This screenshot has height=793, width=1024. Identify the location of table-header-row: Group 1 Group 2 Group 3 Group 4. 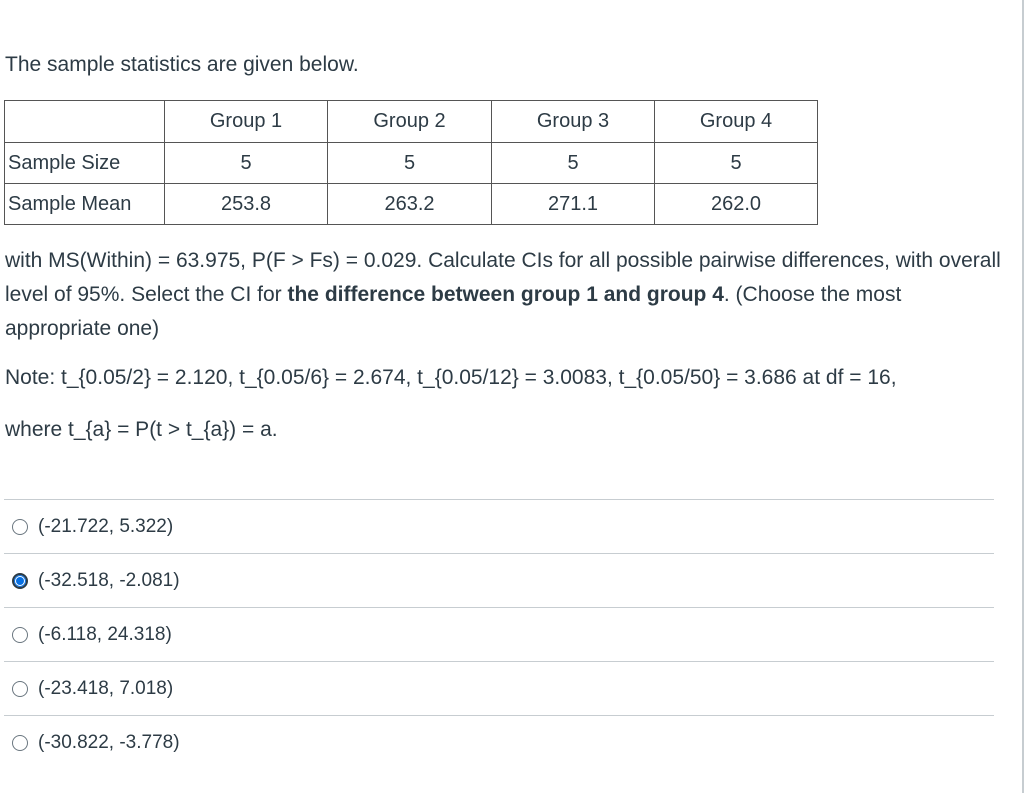
(411, 121).